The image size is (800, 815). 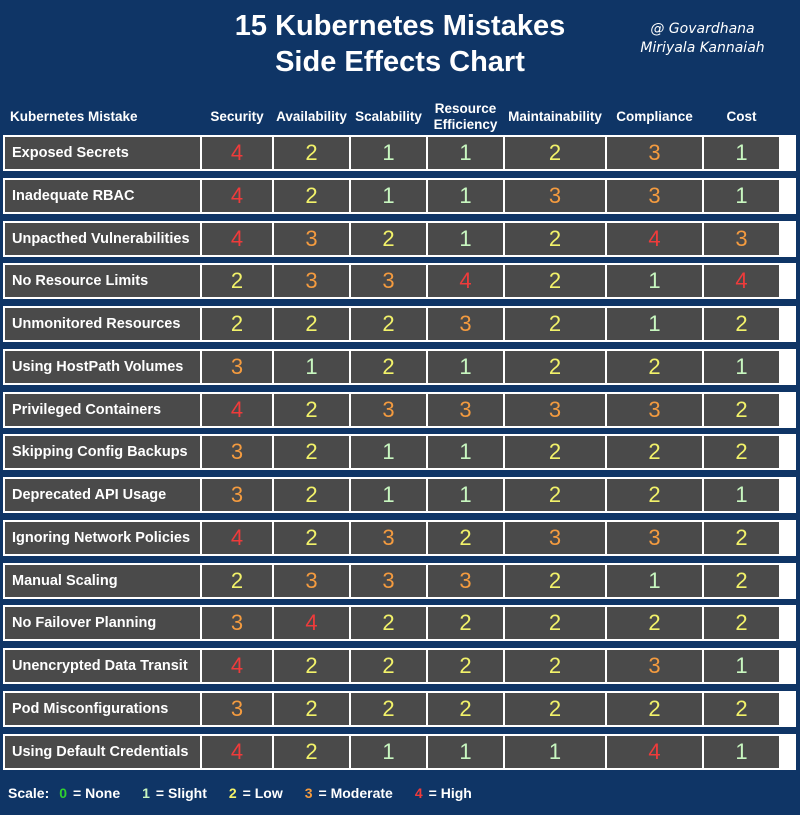 What do you see at coordinates (399, 581) in the screenshot?
I see `table-row: Manual Scaling 2 3 3 3 2 1 2` at bounding box center [399, 581].